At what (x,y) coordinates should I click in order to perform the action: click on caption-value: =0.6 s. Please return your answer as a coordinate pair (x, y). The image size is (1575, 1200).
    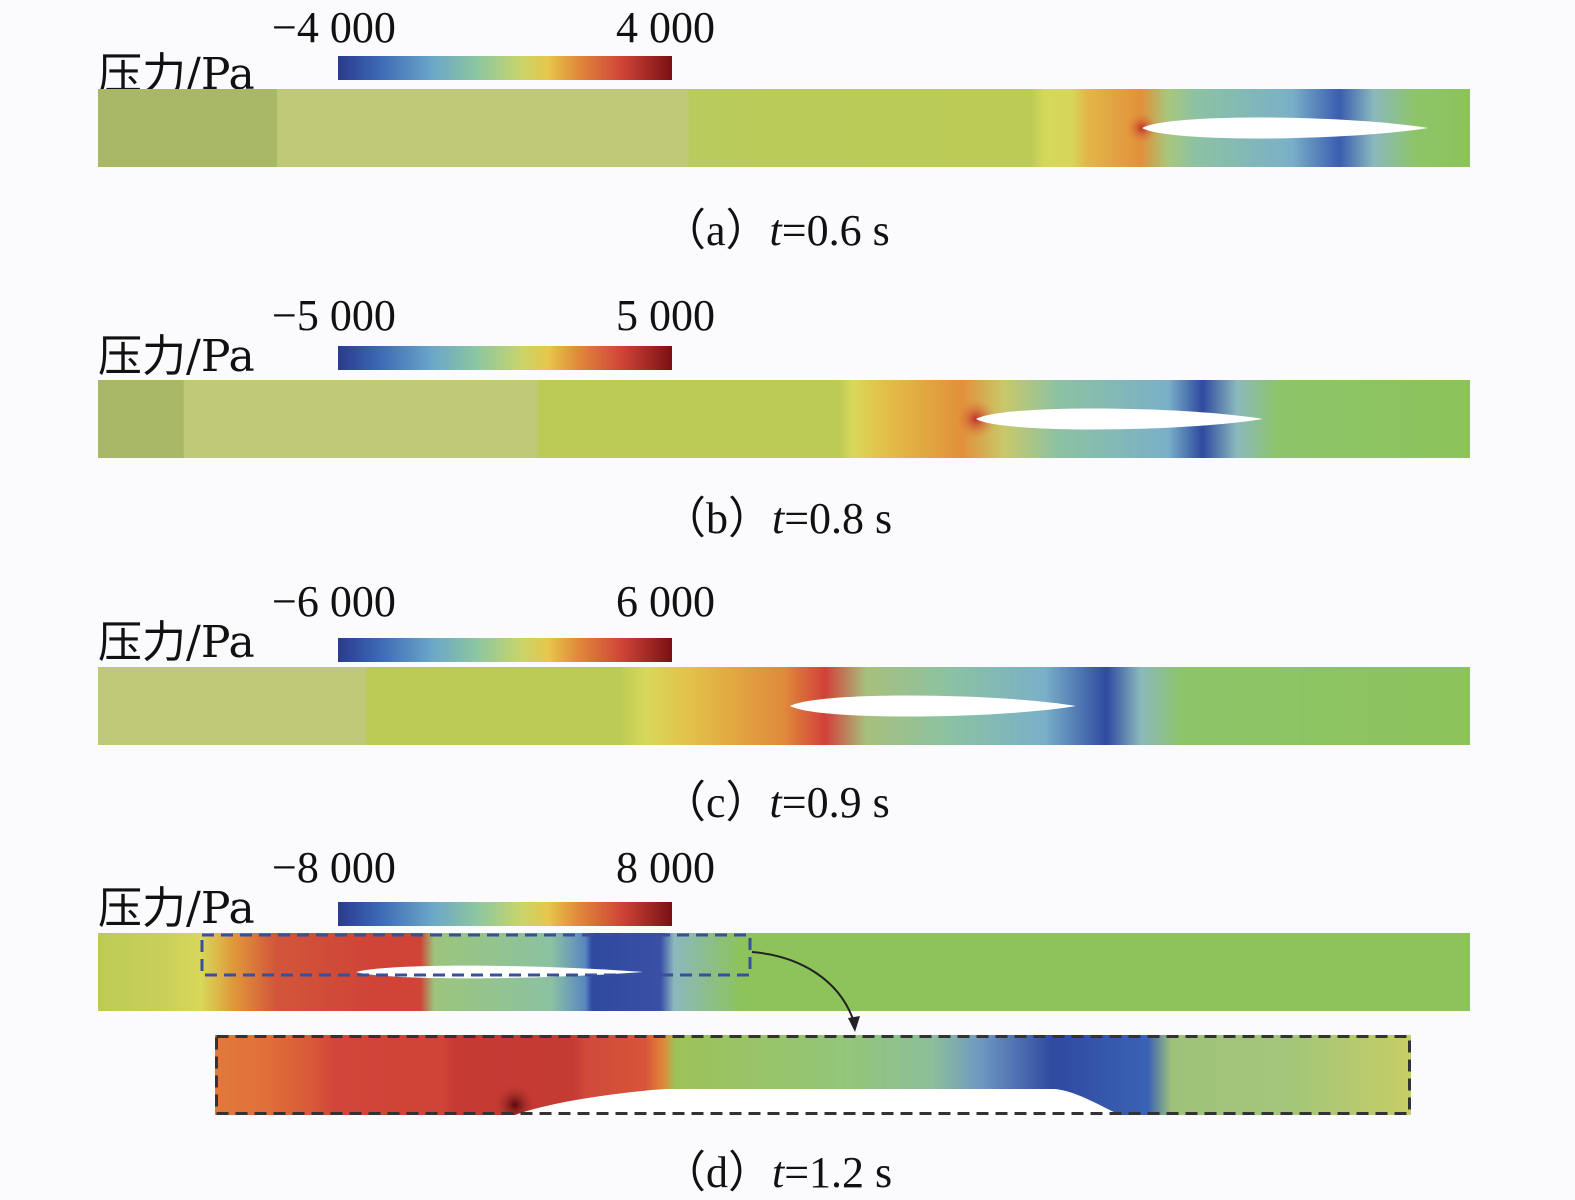
    Looking at the image, I should click on (835, 230).